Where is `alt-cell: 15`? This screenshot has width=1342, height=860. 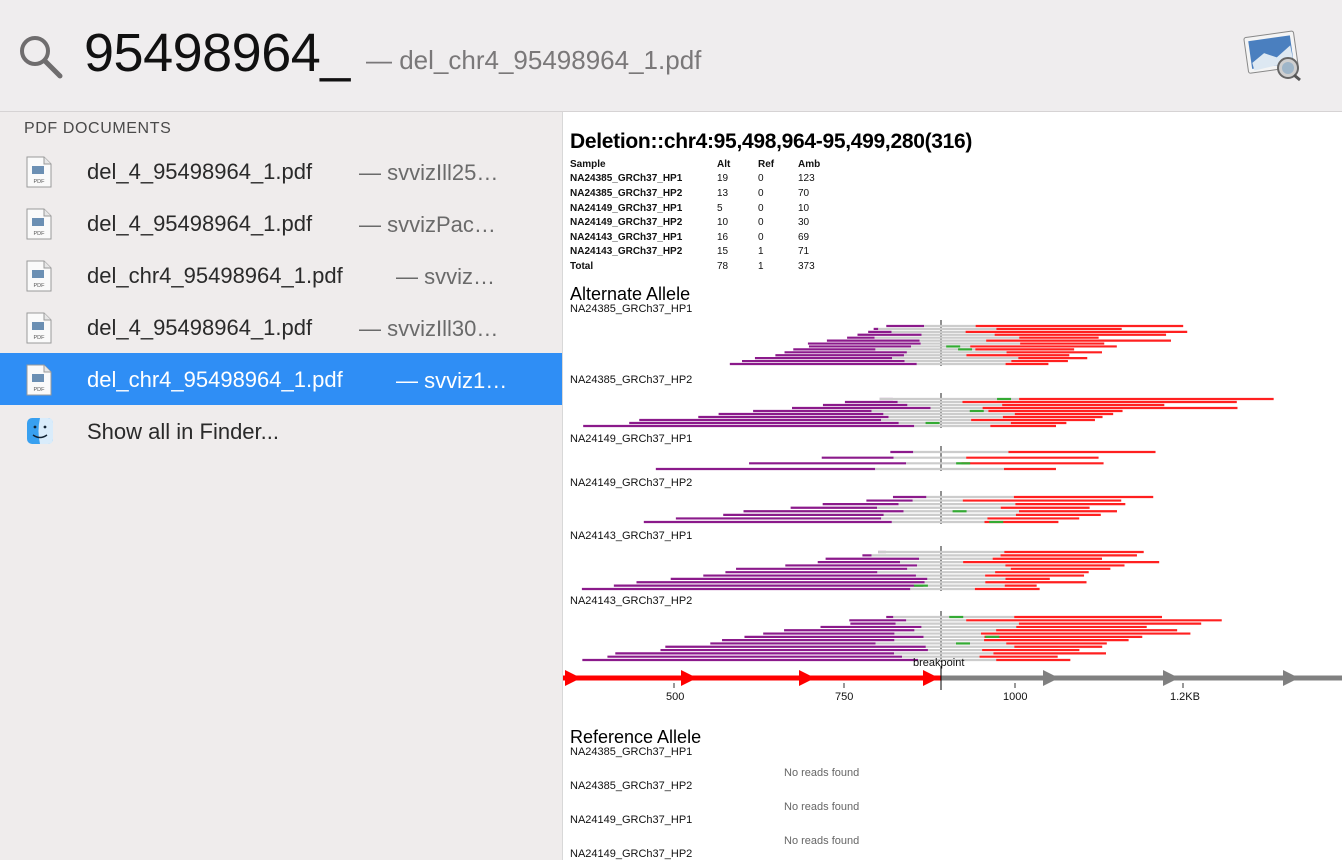
alt-cell: 15 is located at coordinates (723, 252).